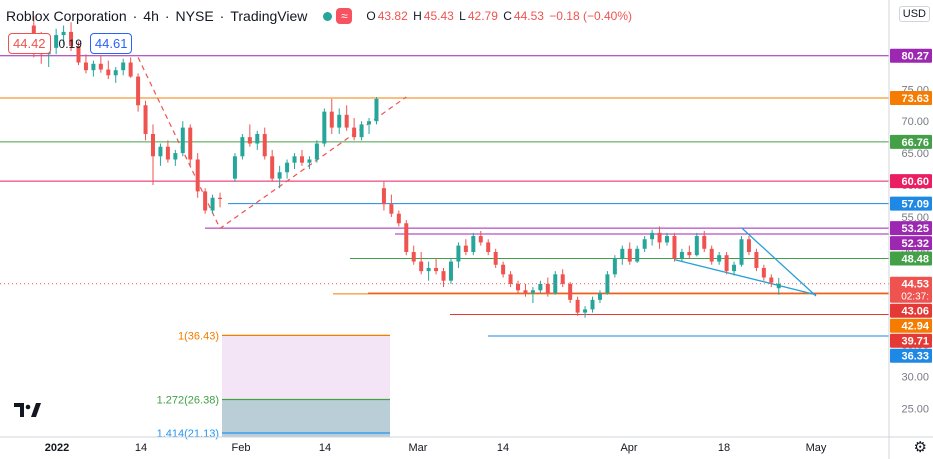  I want to click on price-tag: 48.48, so click(911, 258).